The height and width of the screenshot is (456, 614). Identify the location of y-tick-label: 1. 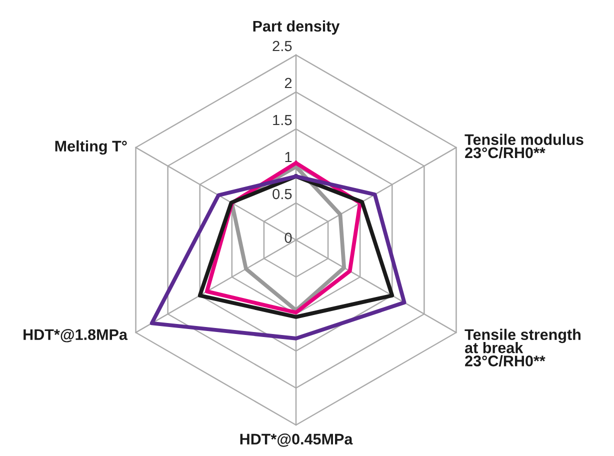
(288, 157).